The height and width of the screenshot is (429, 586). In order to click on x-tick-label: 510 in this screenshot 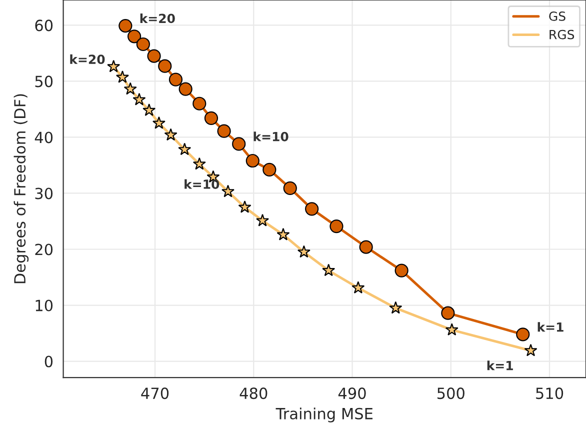, I will do `click(550, 394)`.